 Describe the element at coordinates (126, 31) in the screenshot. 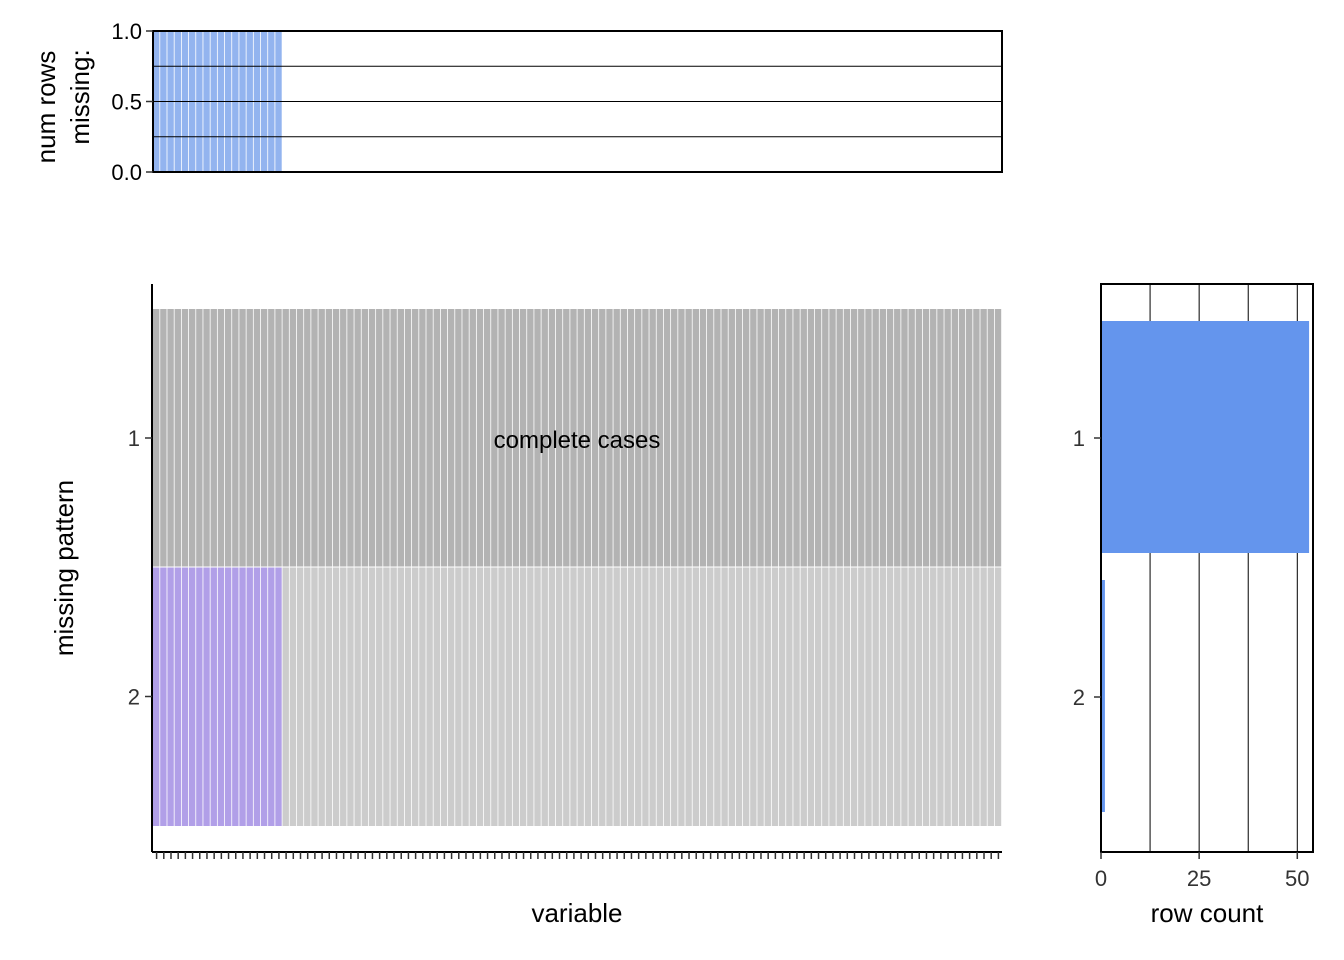

I see `top-y-tick-label: 1.0` at that location.